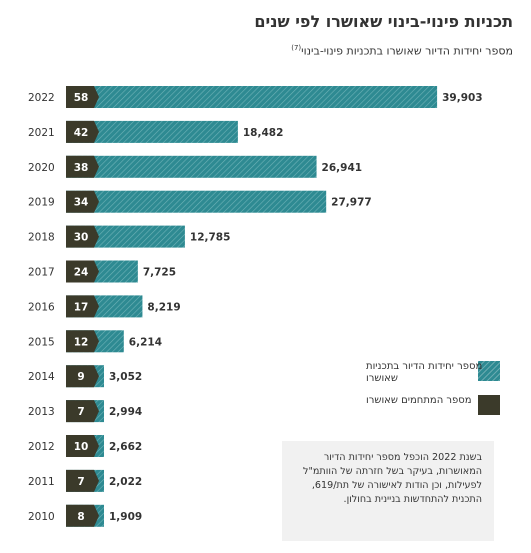 Image resolution: width=531 pixels, height=553 pixels. I want to click on year-label: 2014, so click(41, 377).